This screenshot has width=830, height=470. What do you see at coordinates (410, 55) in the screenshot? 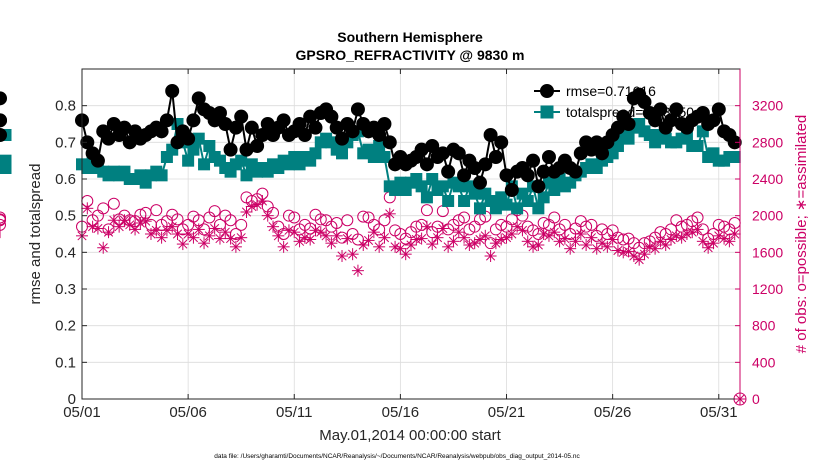
I see `chart-subtitle: GPSRO_REFRACTIVITY @ 9830 m` at bounding box center [410, 55].